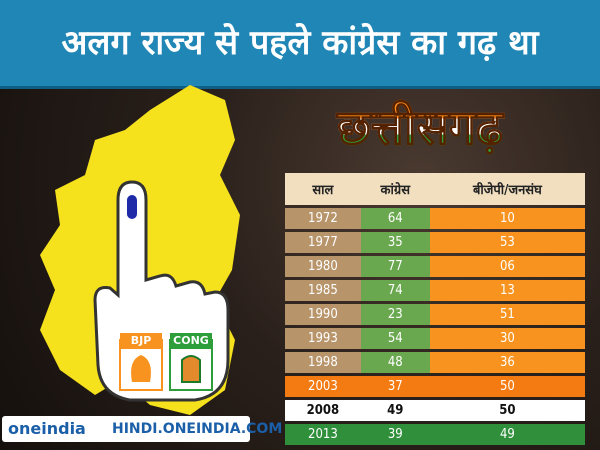 This screenshot has width=600, height=450. I want to click on table-cell: 10, so click(507, 218).